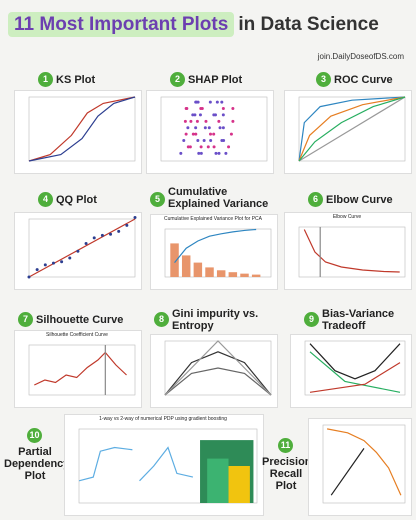  What do you see at coordinates (76, 200) in the screenshot?
I see `plot-title: QQ Plot` at bounding box center [76, 200].